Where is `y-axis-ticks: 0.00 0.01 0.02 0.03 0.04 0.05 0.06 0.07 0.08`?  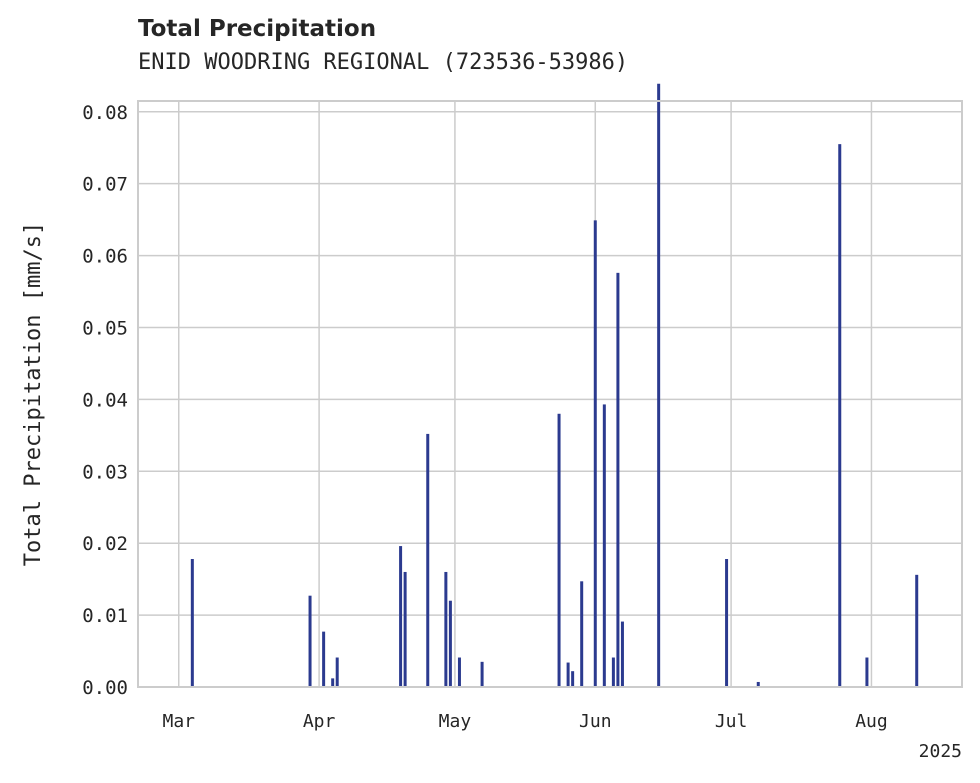 y-axis-ticks: 0.00 0.01 0.02 0.03 0.04 0.05 0.06 0.07 0.08 is located at coordinates (105, 400).